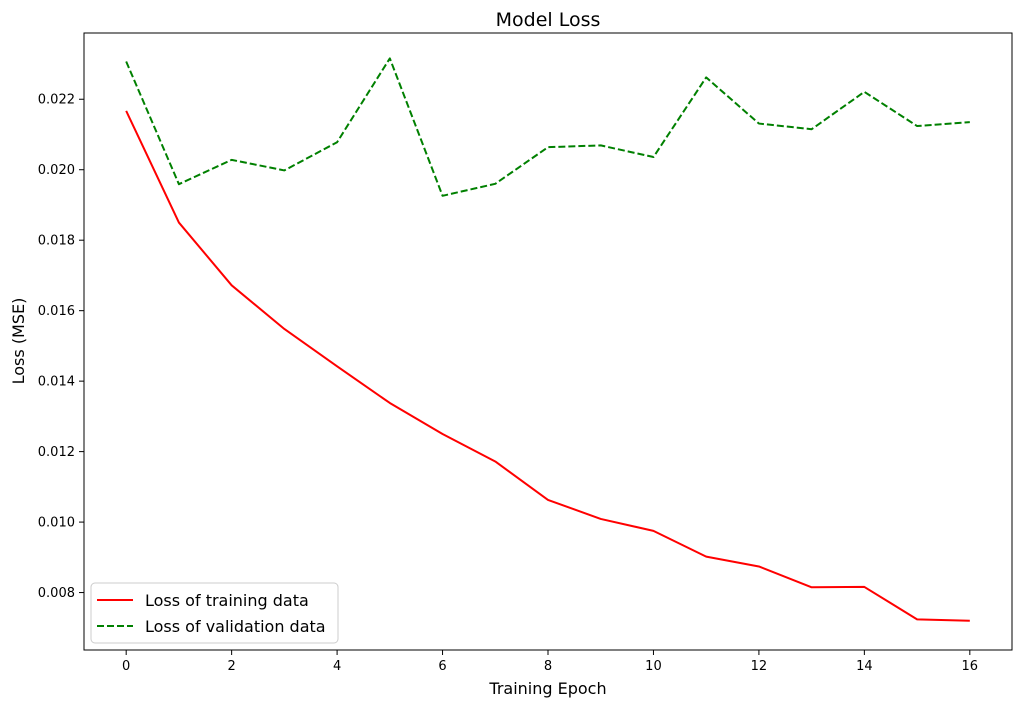 Image resolution: width=1022 pixels, height=707 pixels. I want to click on x-axis-label: Training Epoch, so click(547, 688).